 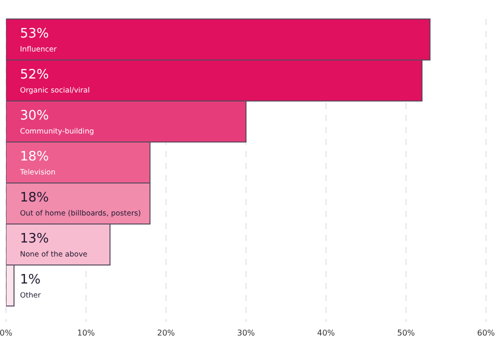 What do you see at coordinates (34, 116) in the screenshot?
I see `data-label: 30%` at bounding box center [34, 116].